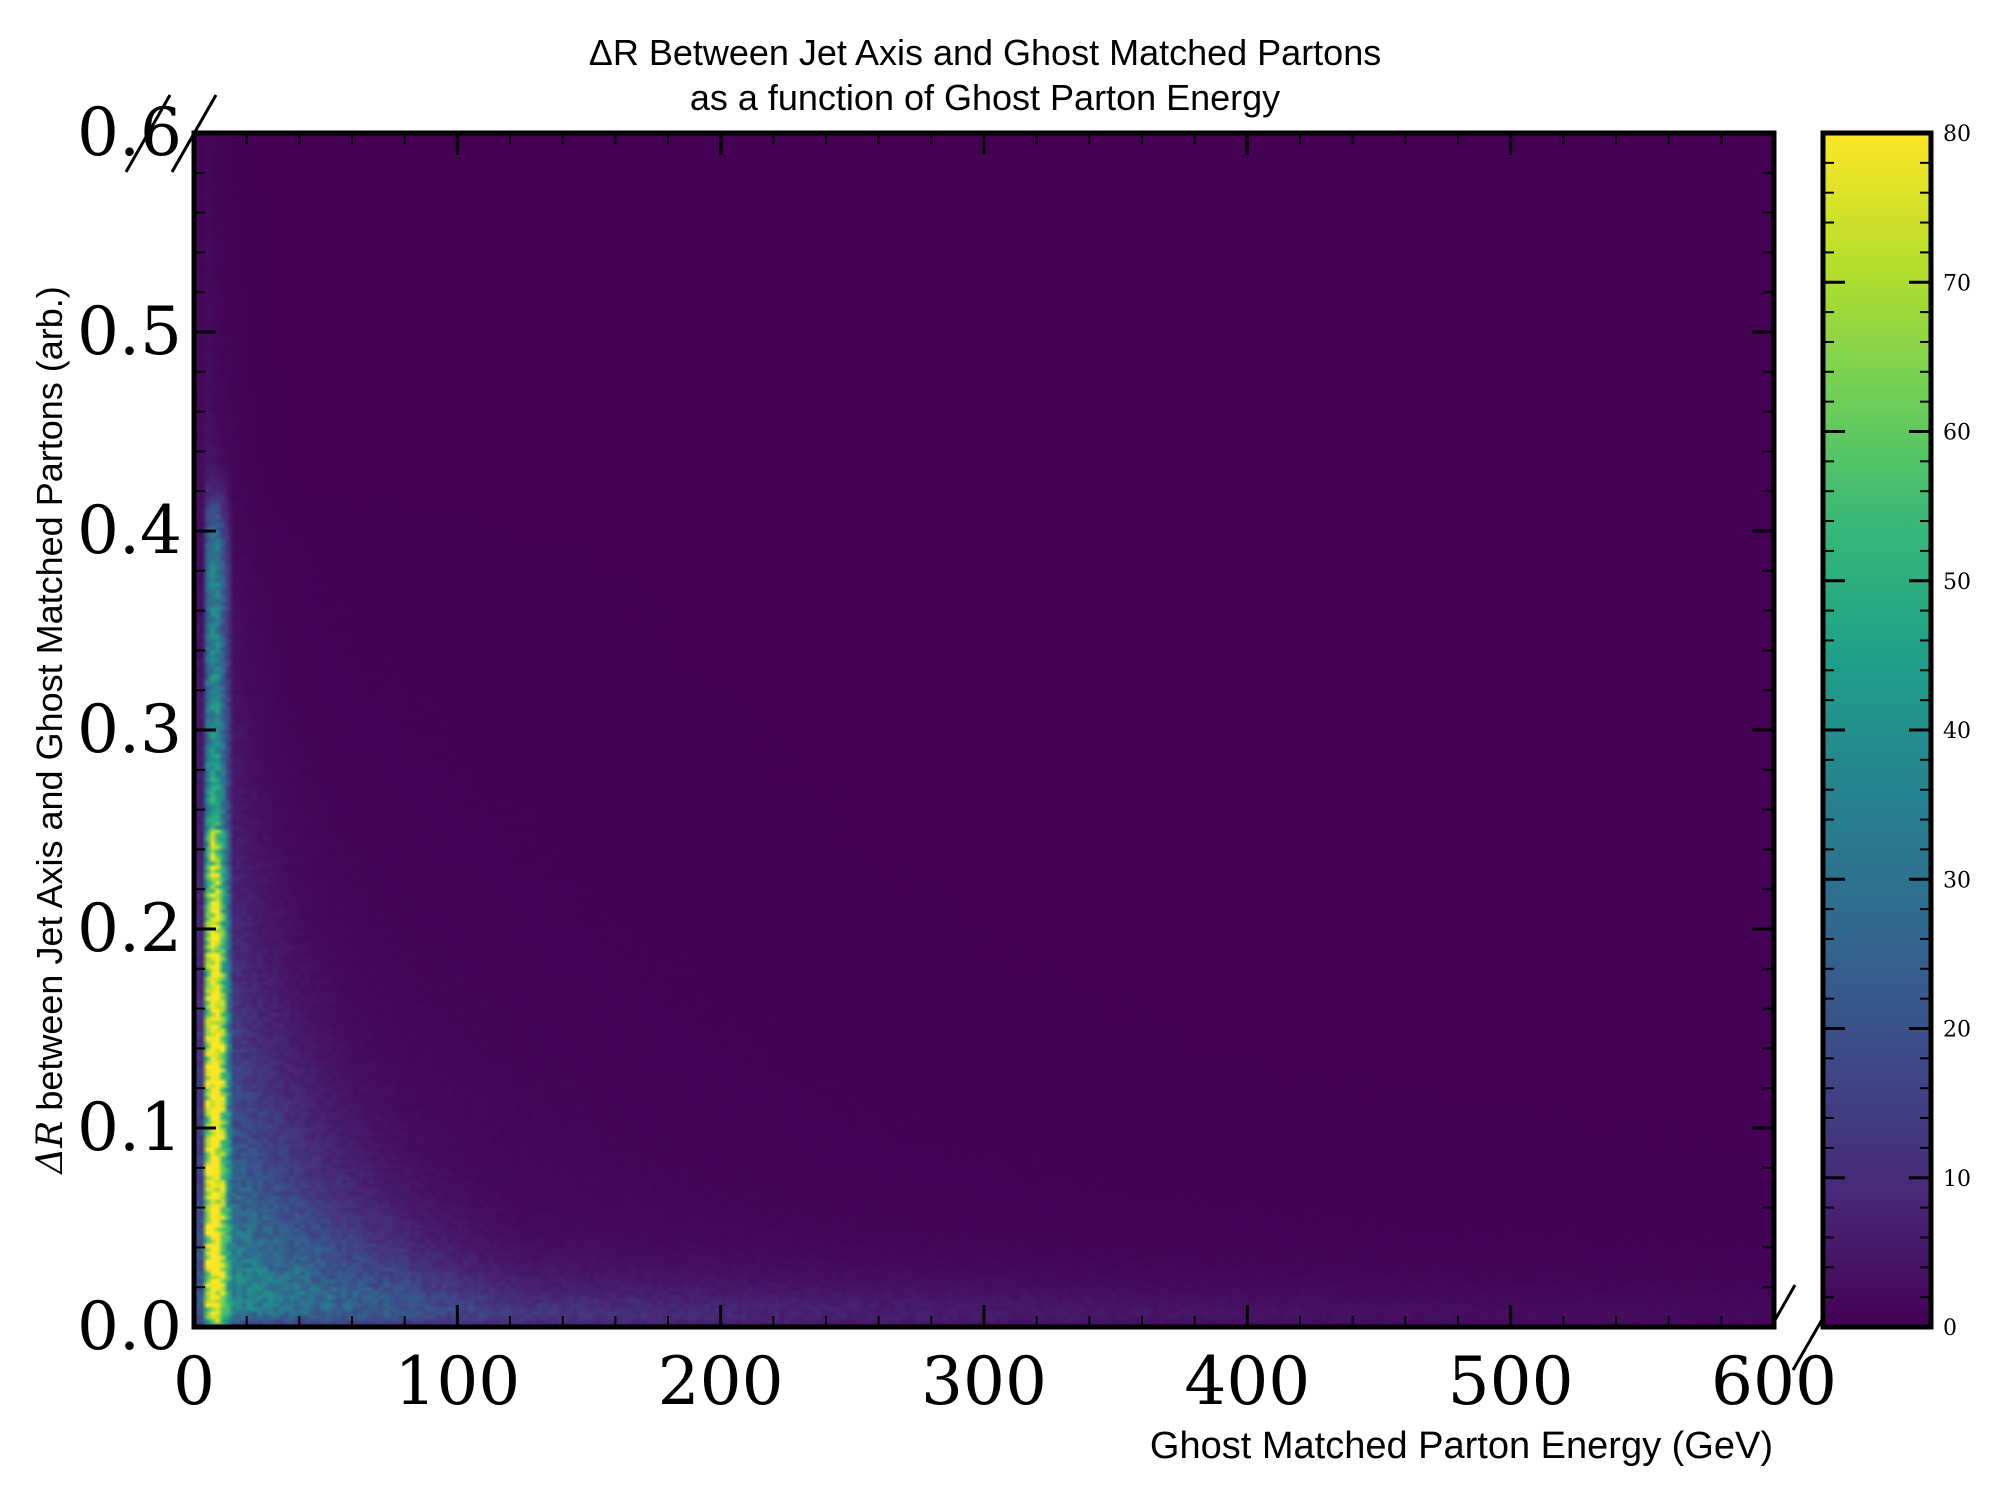 This screenshot has height=1500, width=2000. I want to click on colorbar-ticks: 0 10 20 30 40 50 60 70 80, so click(1897, 731).